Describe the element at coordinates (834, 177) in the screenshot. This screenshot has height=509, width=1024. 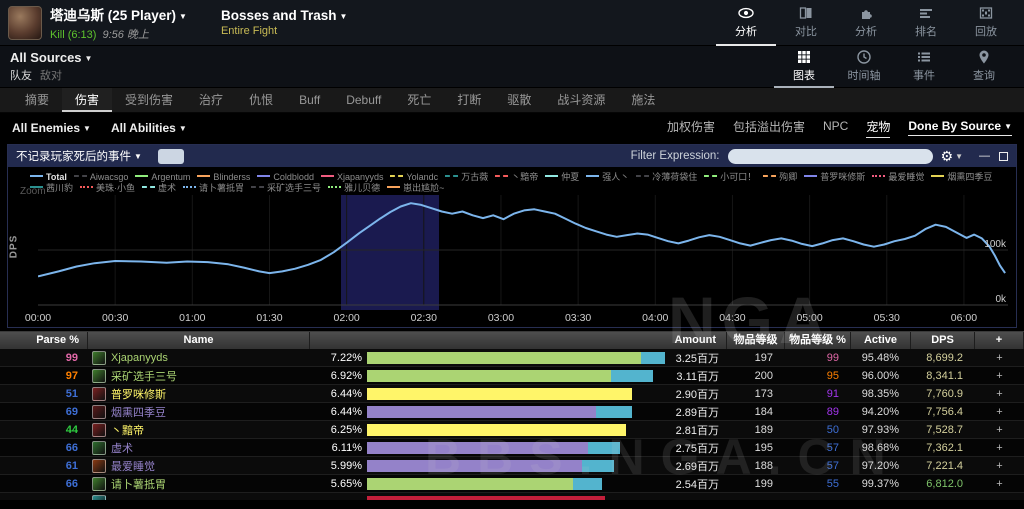
I see `legend-item: 普罗咪修斯` at that location.